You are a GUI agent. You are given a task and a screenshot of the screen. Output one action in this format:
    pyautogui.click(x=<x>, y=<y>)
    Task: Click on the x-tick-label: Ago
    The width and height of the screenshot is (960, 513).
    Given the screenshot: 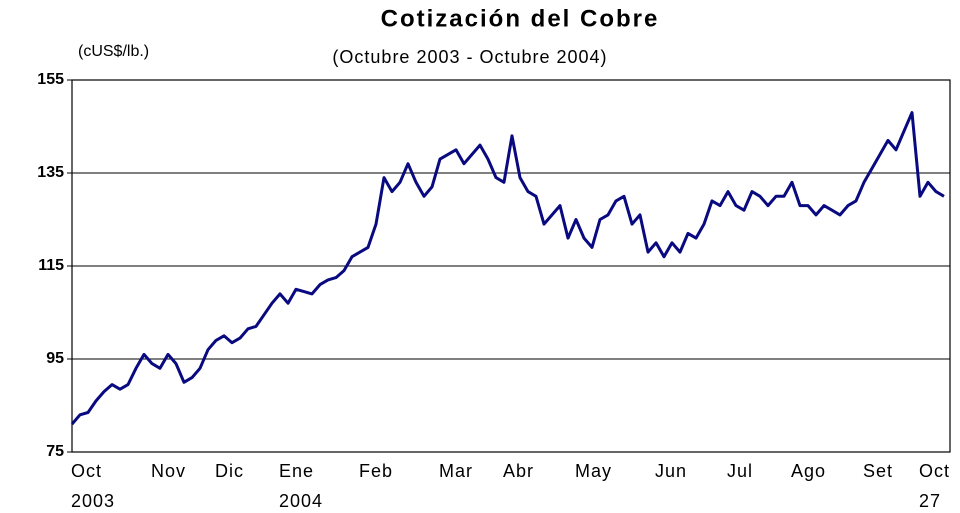 What is the action you would take?
    pyautogui.click(x=809, y=471)
    